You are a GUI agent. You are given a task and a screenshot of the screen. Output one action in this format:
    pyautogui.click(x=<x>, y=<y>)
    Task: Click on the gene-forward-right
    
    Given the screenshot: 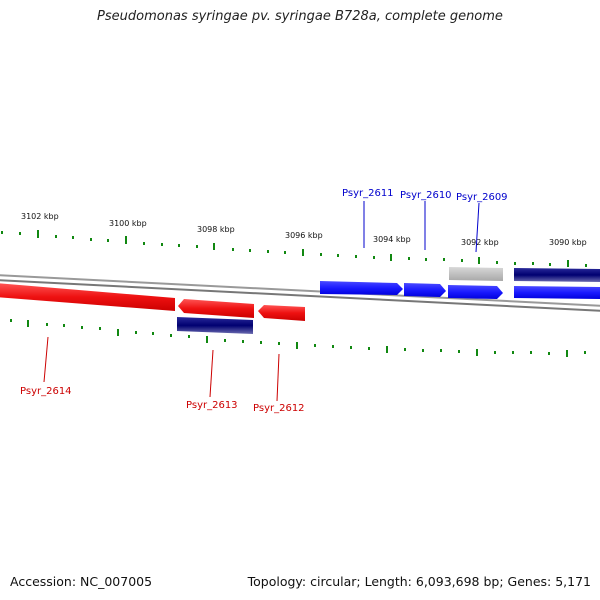 What is the action you would take?
    pyautogui.click(x=557, y=292)
    